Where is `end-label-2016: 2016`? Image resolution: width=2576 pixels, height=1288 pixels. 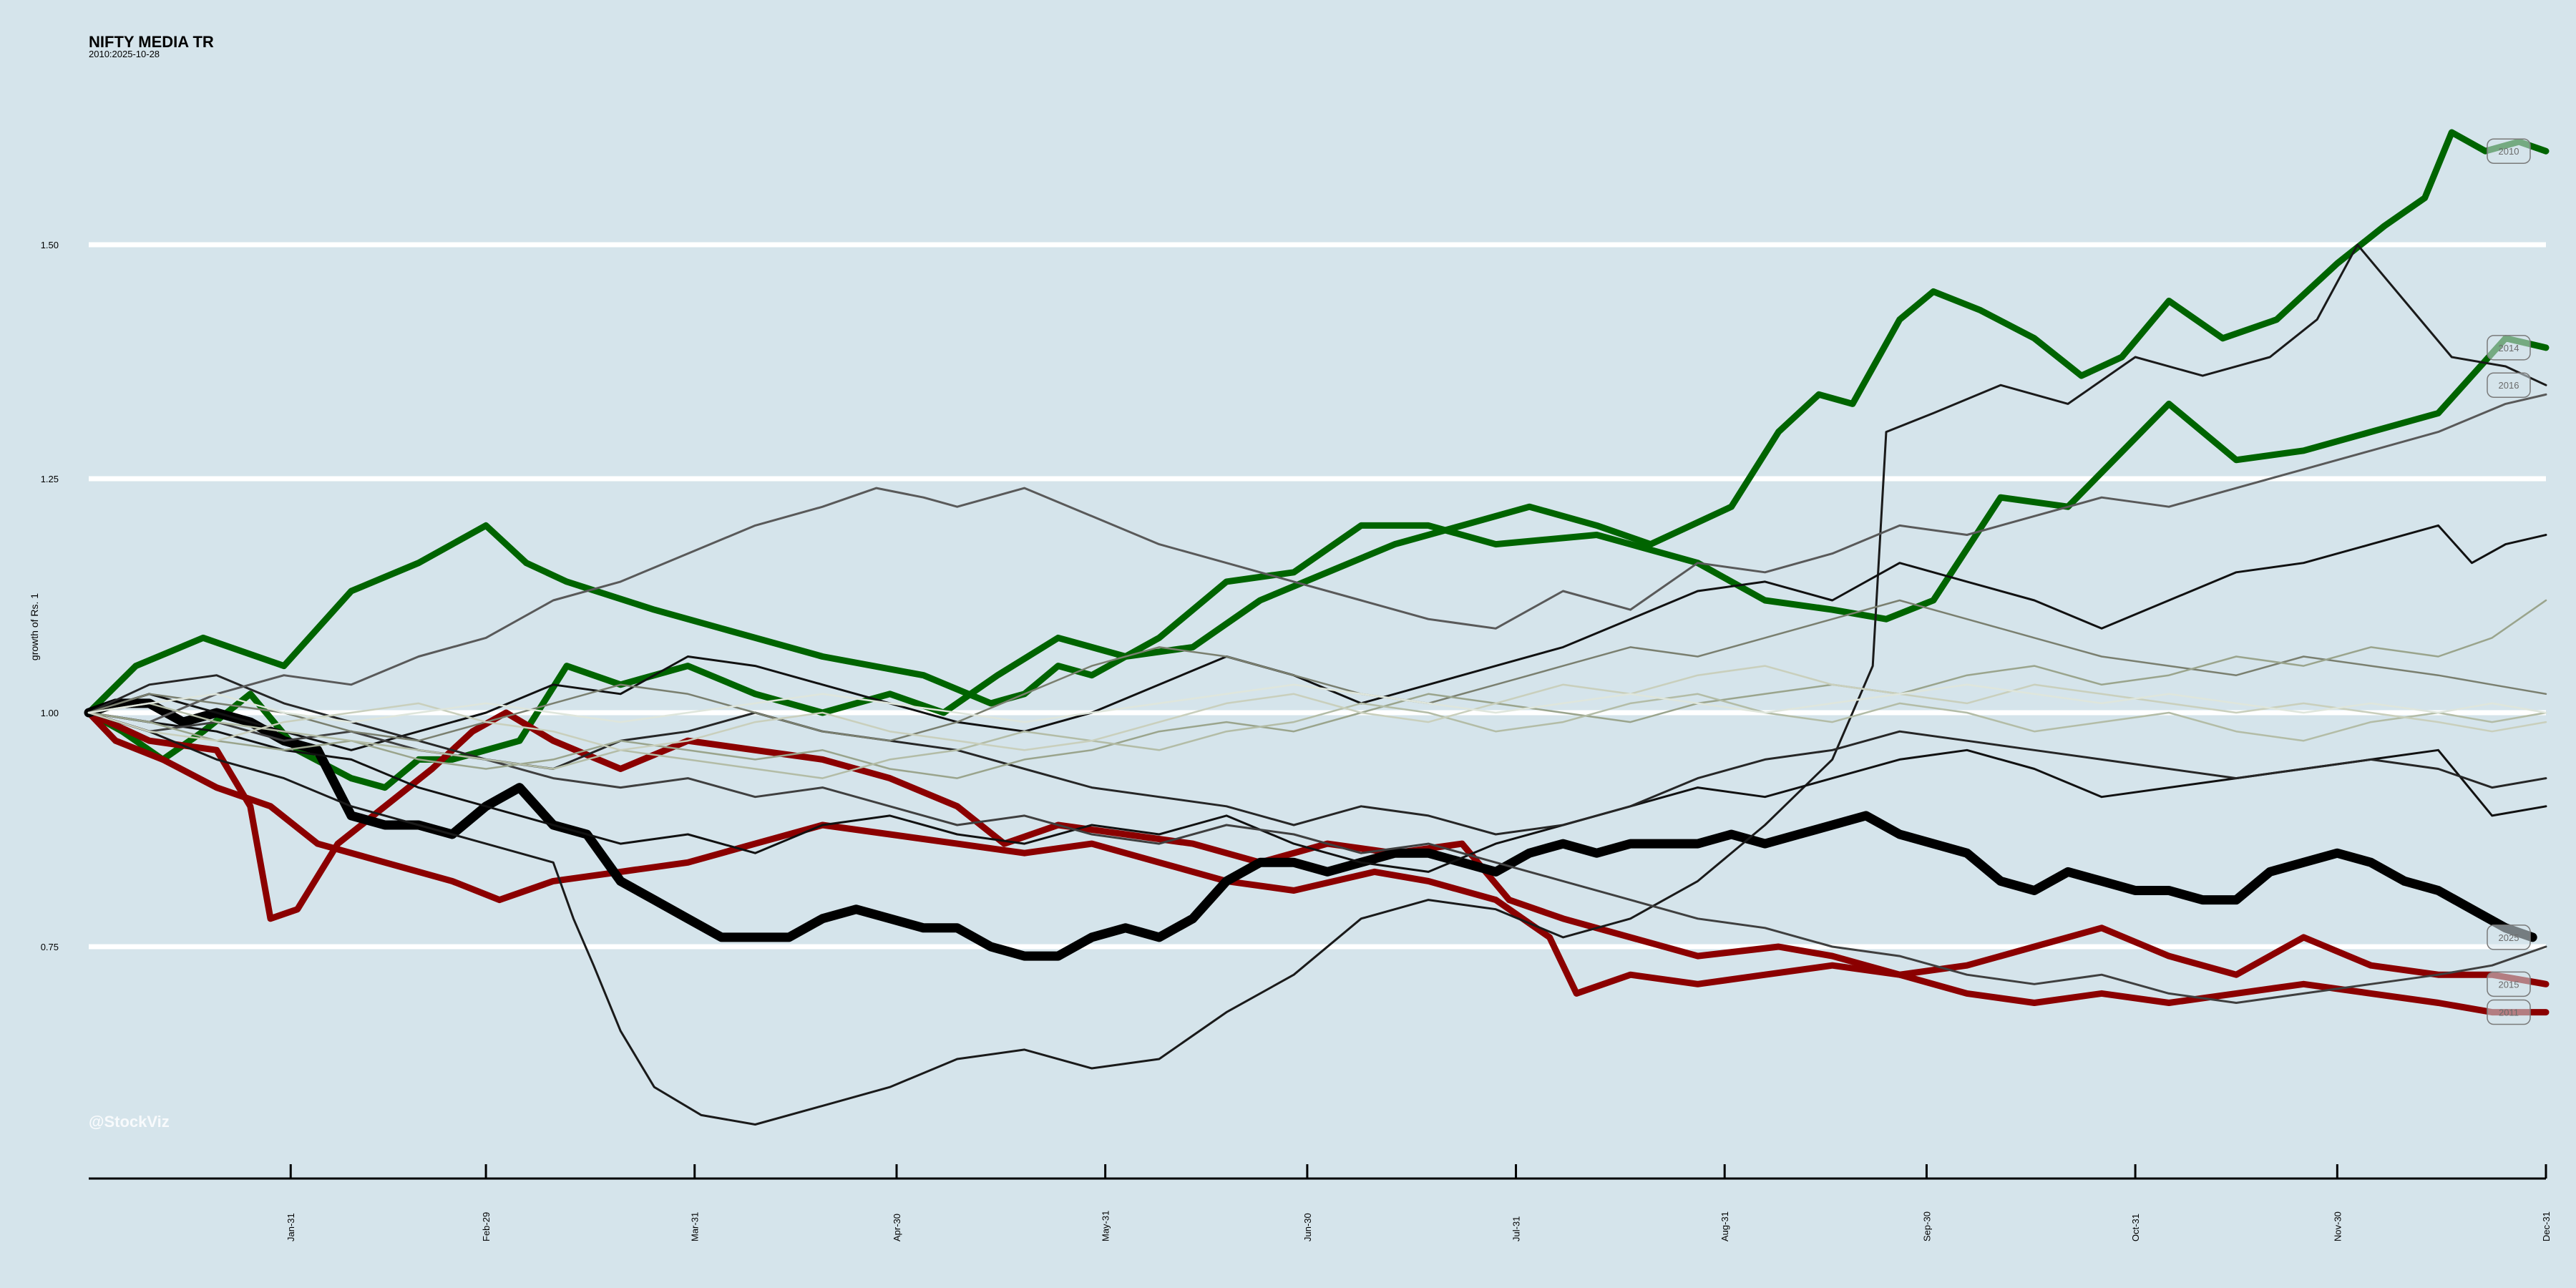 end-label-2016: 2016 is located at coordinates (2509, 385).